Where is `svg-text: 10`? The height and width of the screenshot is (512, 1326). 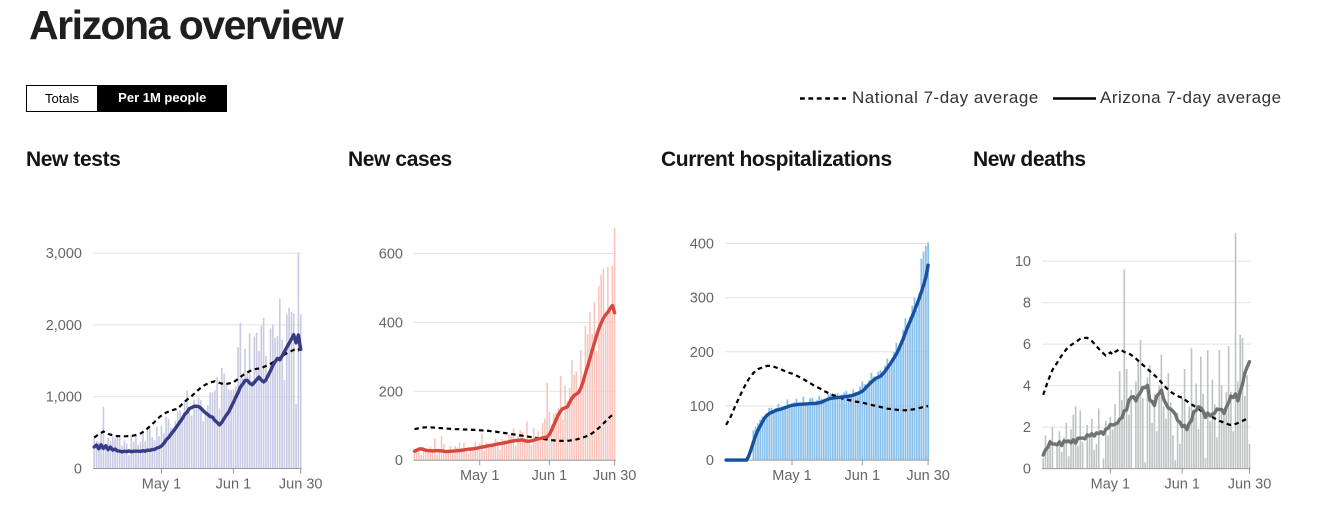 svg-text: 10 is located at coordinates (1023, 262).